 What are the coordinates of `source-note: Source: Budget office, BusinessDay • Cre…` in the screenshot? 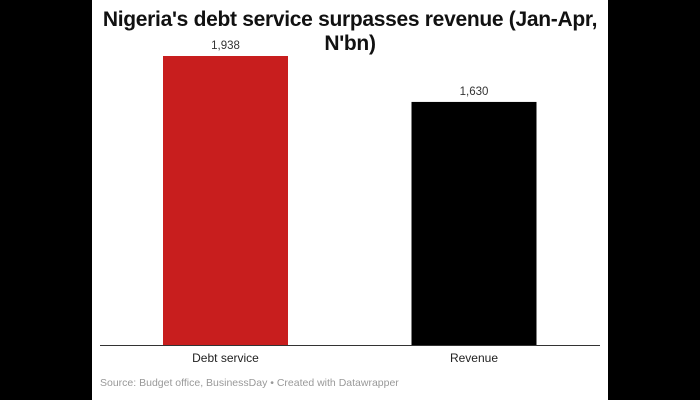 It's located at (249, 383).